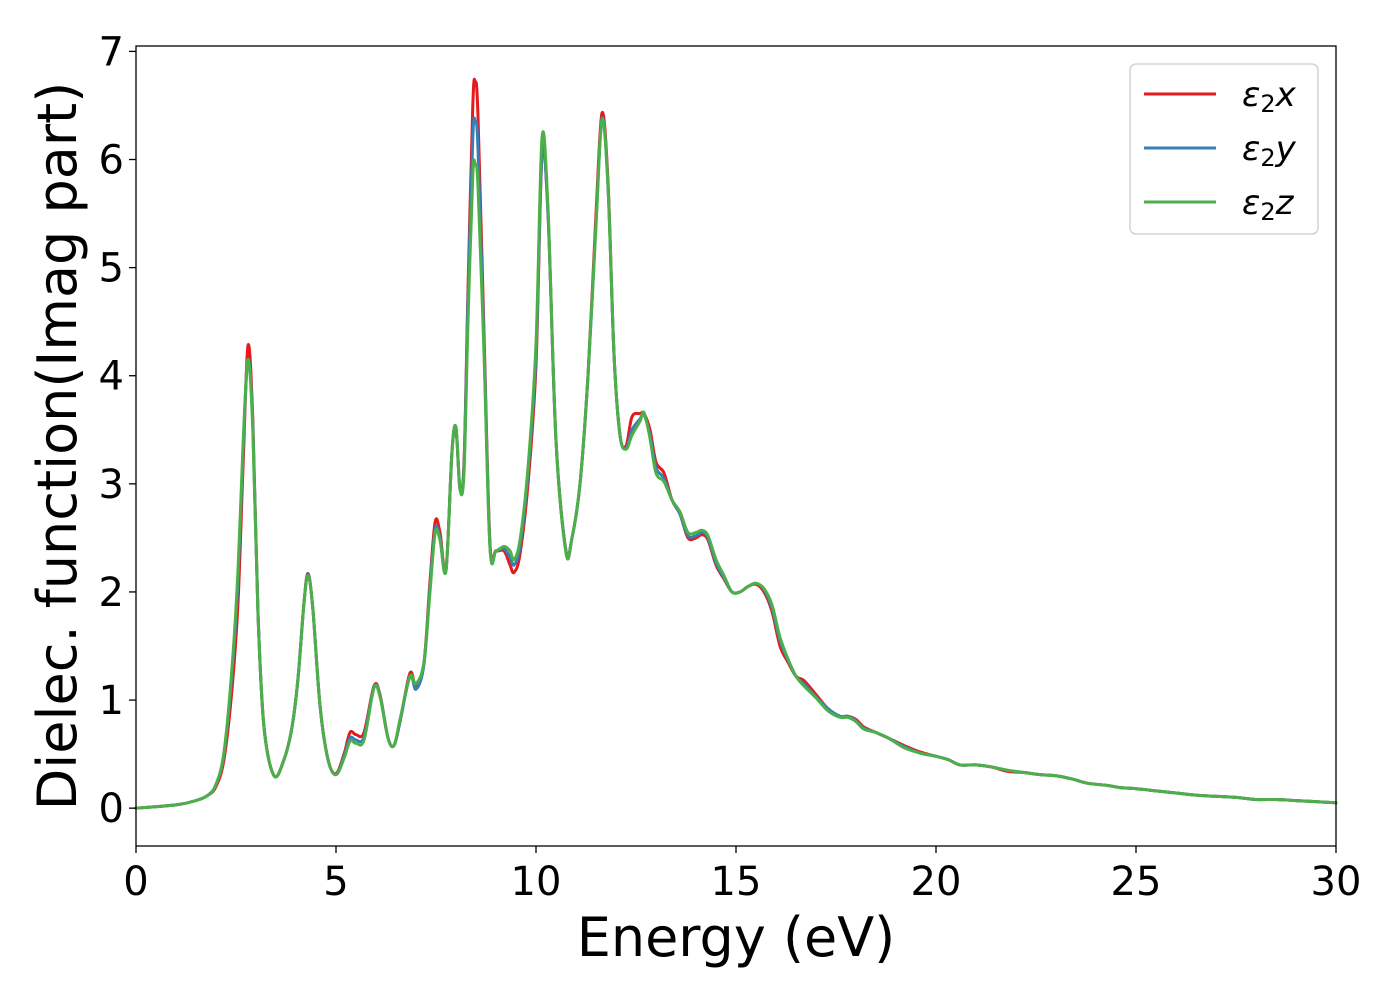  I want to click on legend-label-y: ε2y, so click(1269, 150).